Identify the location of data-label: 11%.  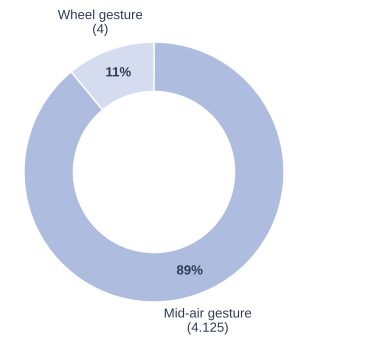
(118, 71).